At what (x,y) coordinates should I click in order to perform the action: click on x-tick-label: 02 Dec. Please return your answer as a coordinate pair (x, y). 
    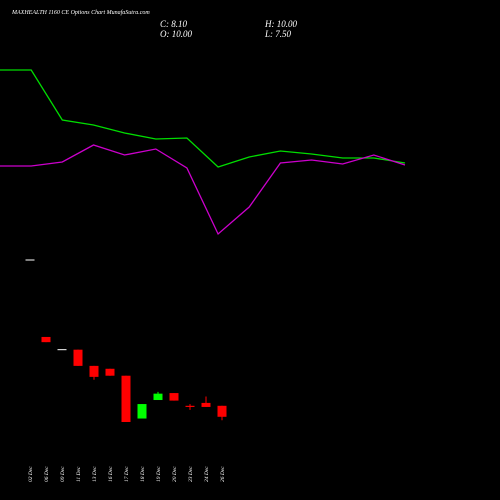
    Looking at the image, I should click on (31, 474).